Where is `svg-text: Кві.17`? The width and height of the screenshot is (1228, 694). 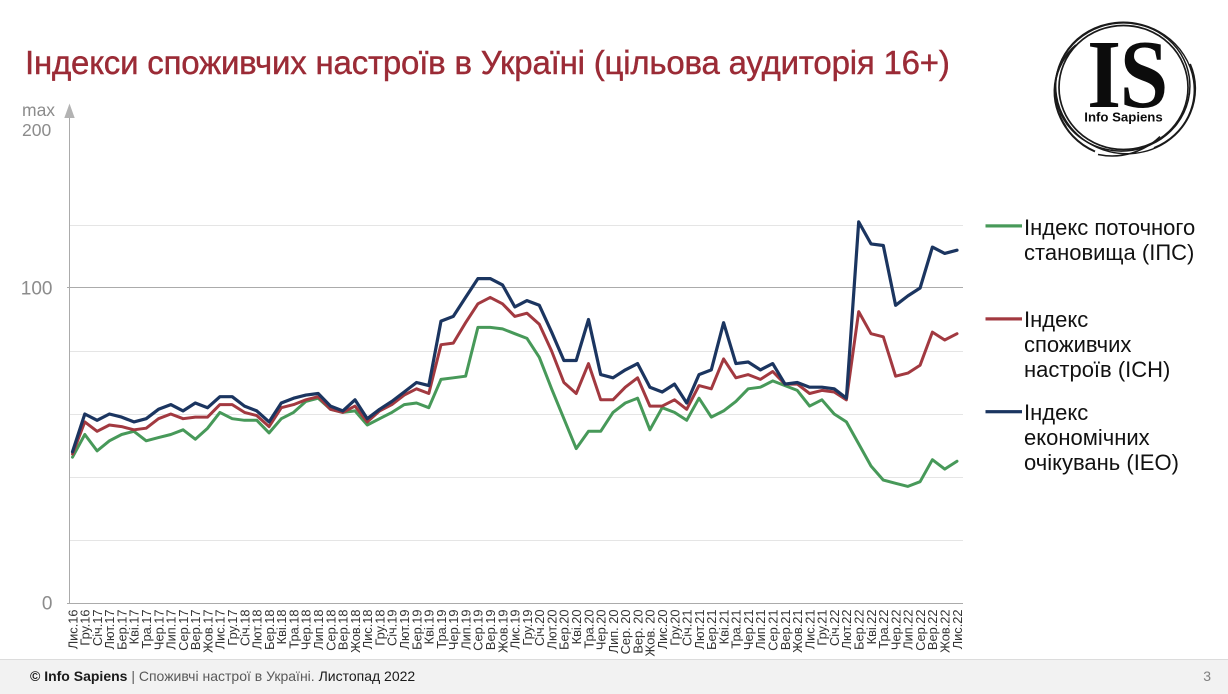
svg-text: Кві.17 is located at coordinates (134, 627).